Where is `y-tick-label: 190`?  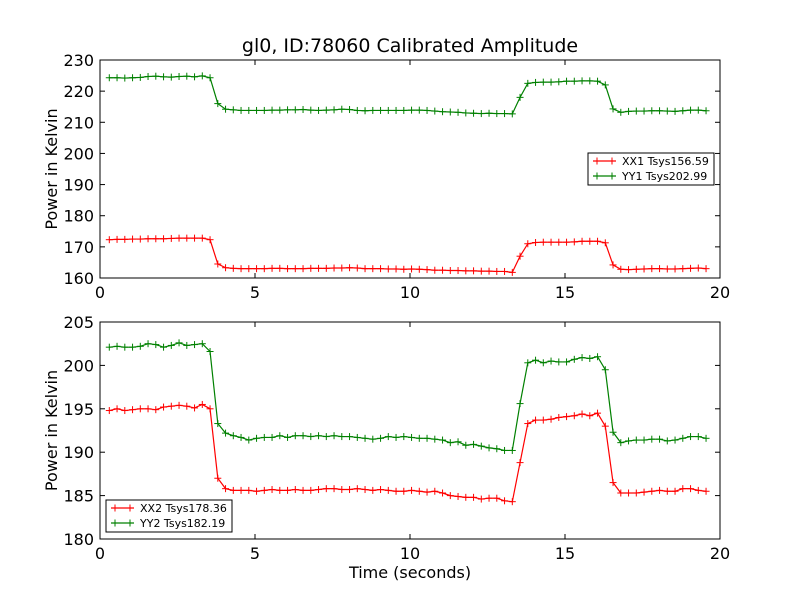 y-tick-label: 190 is located at coordinates (78, 452).